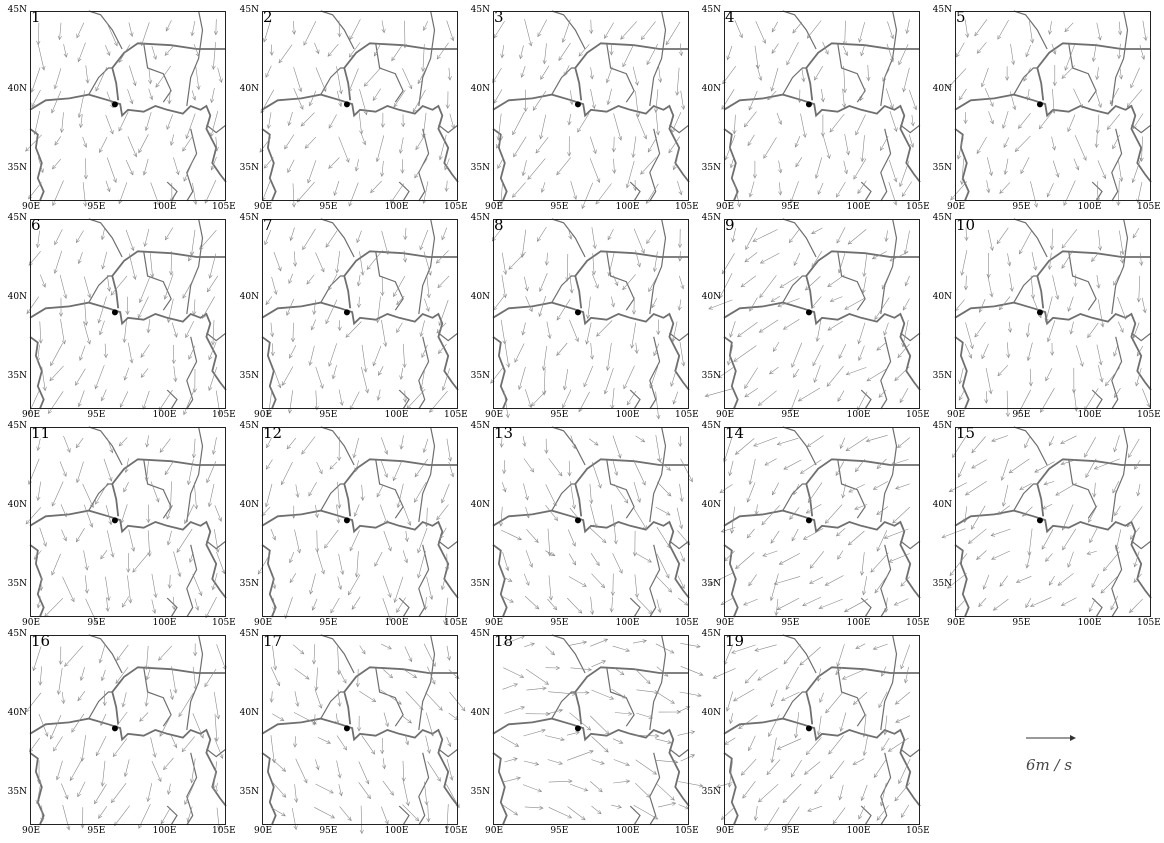  What do you see at coordinates (956, 207) in the screenshot?
I see `lon-tick-label: 90E` at bounding box center [956, 207].